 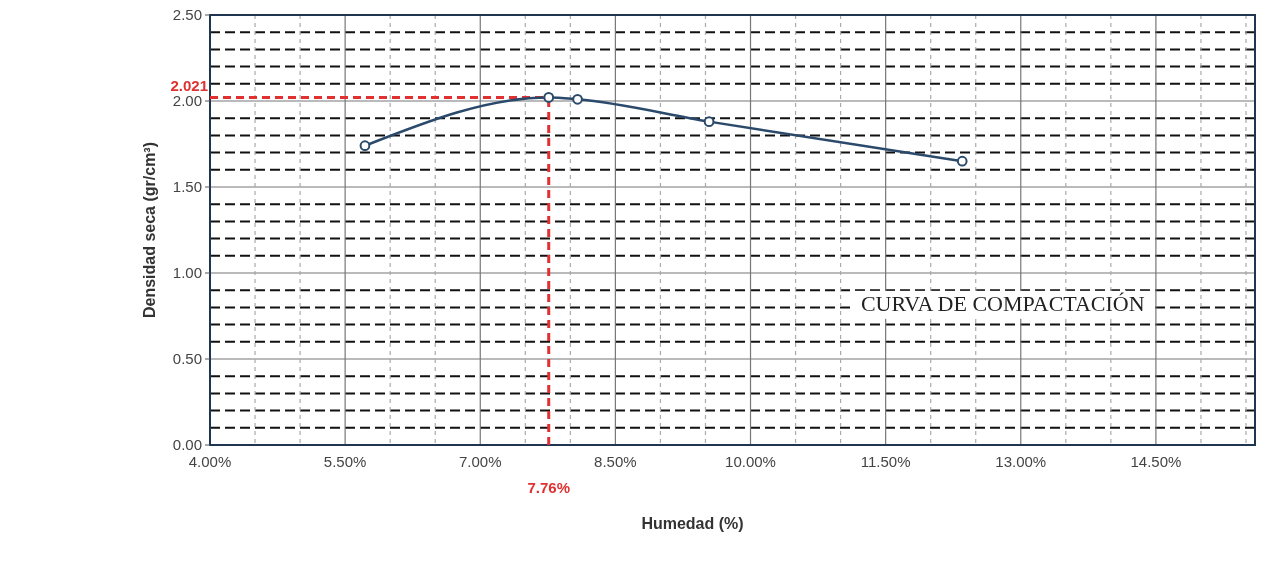 What do you see at coordinates (750, 461) in the screenshot?
I see `x-tick-label: 10.00%` at bounding box center [750, 461].